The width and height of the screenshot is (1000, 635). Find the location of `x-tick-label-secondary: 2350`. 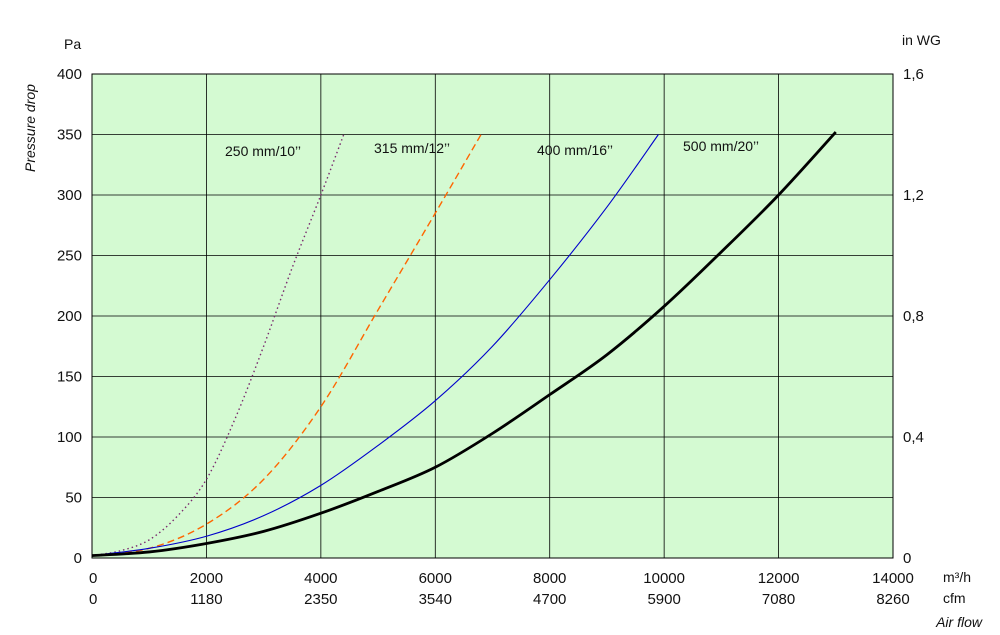

x-tick-label-secondary: 2350 is located at coordinates (320, 599).